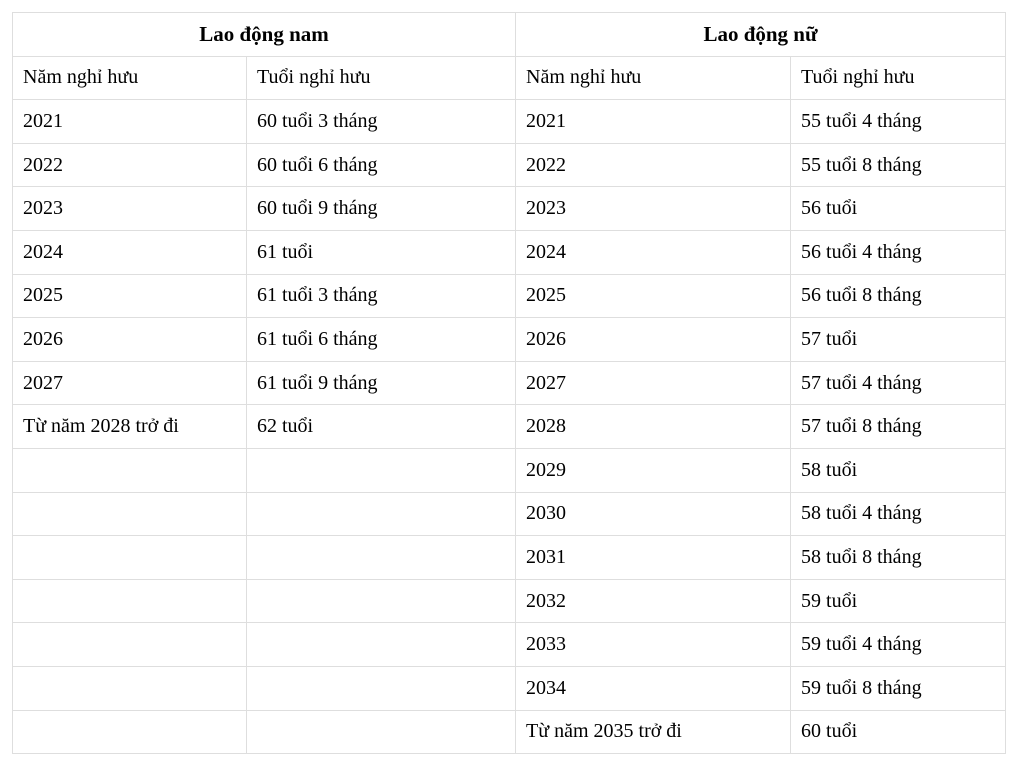 Image resolution: width=1018 pixels, height=764 pixels. I want to click on male-year-cell: 2024, so click(129, 252).